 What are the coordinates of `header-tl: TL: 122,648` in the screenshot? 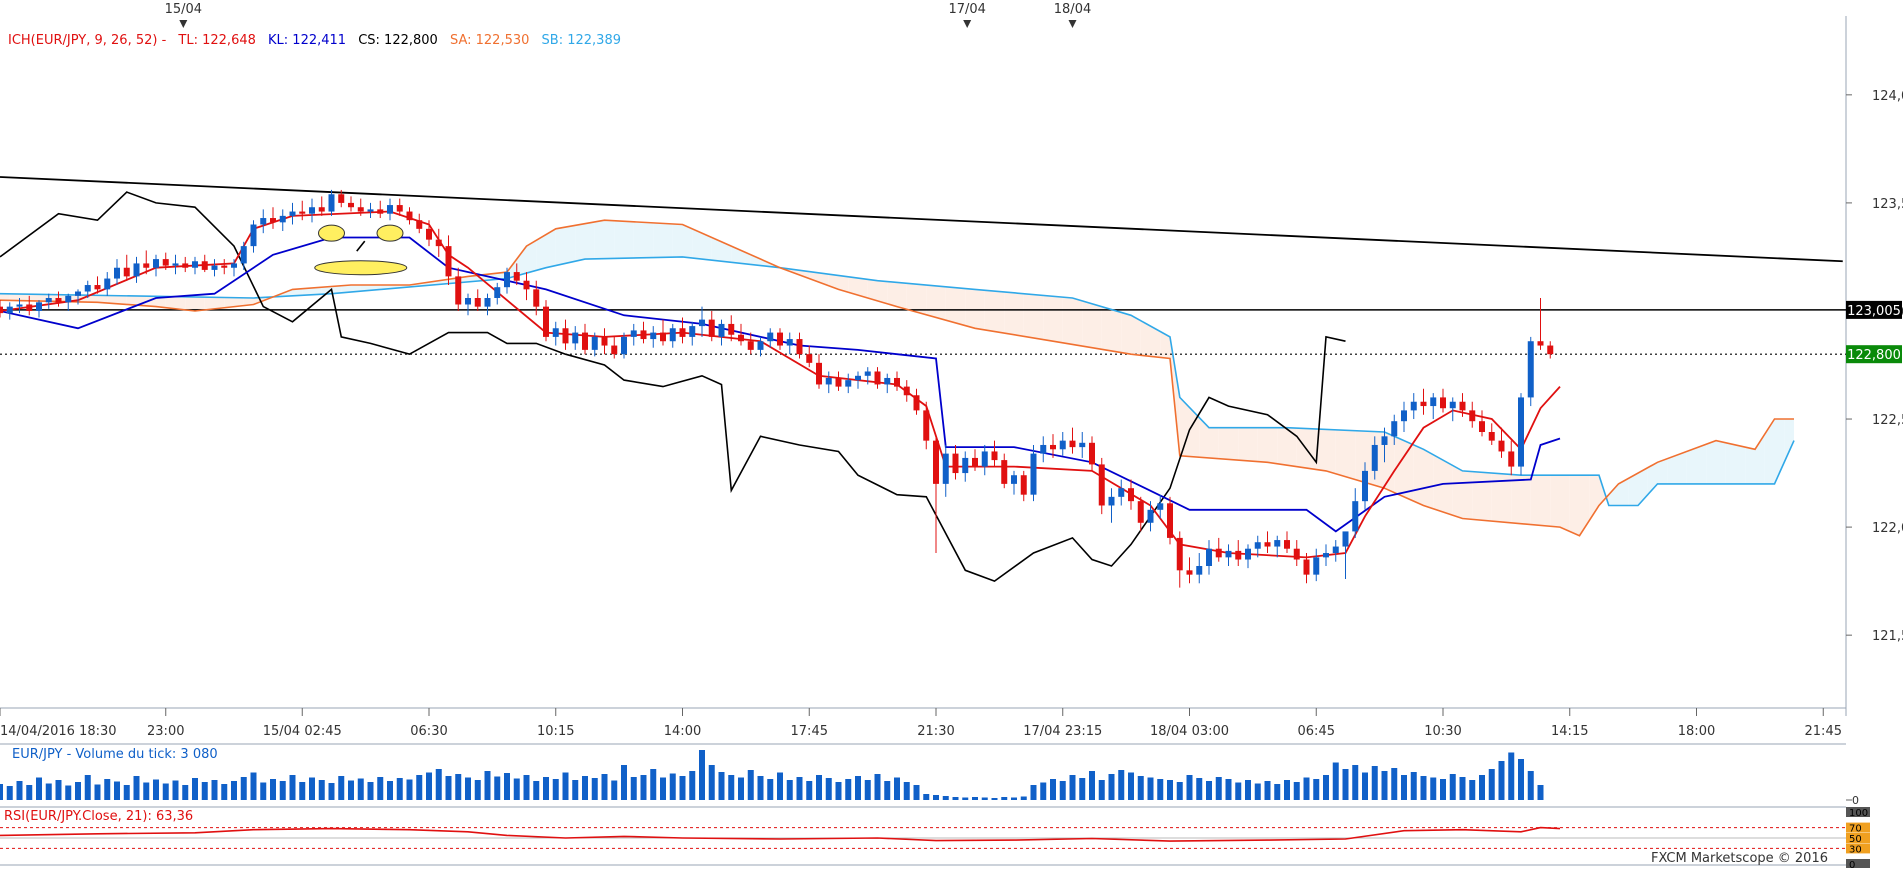 It's located at (216, 40).